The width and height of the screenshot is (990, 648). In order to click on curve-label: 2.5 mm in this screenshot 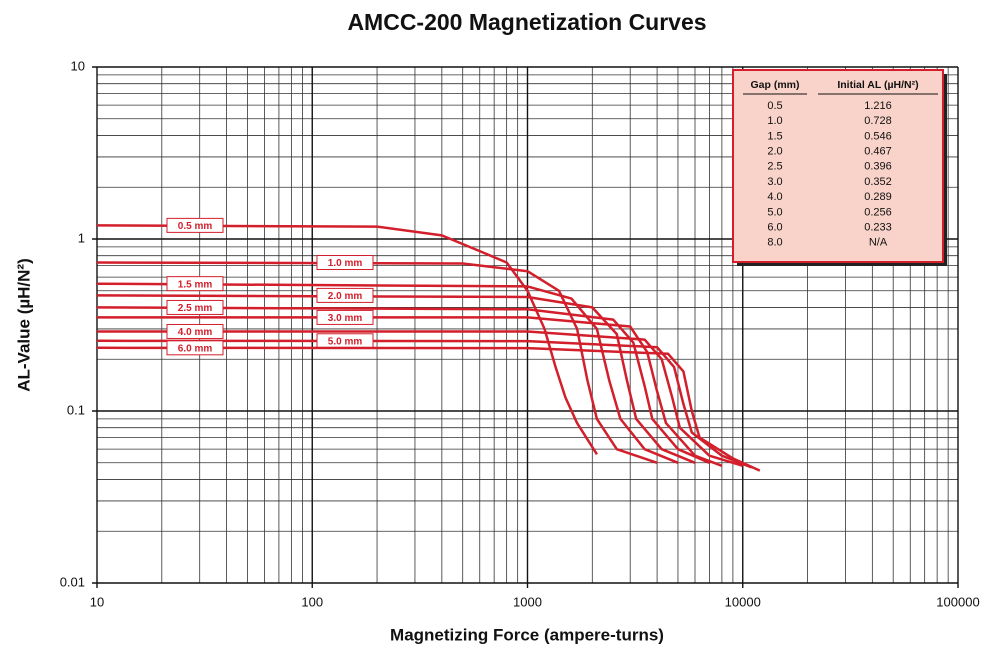, I will do `click(195, 308)`.